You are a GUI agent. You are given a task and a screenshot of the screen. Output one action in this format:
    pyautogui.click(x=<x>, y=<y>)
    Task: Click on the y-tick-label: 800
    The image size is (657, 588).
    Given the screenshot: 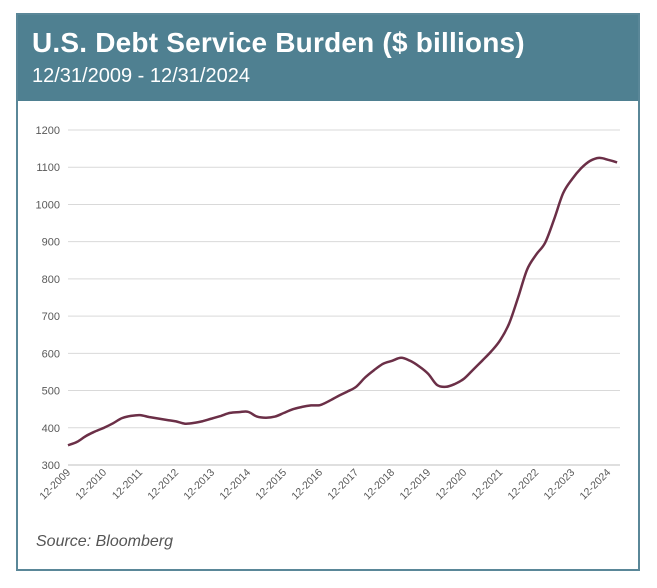 What is the action you would take?
    pyautogui.click(x=51, y=280)
    